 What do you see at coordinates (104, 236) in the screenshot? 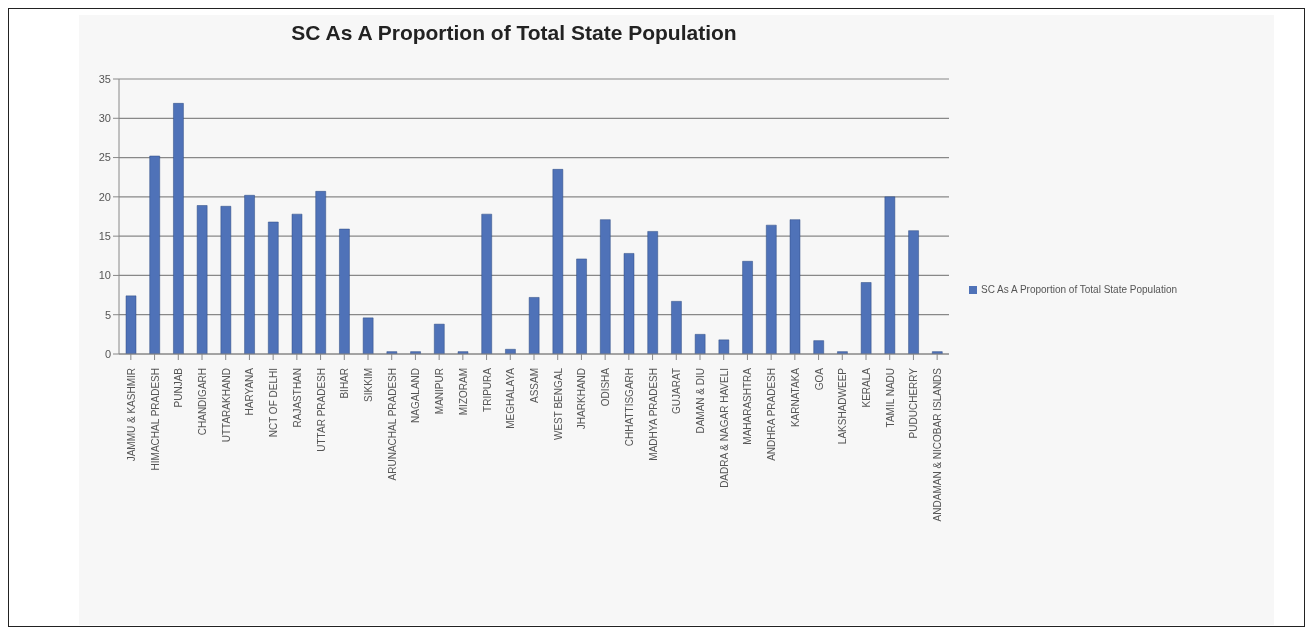
I see `y-tick-label: 15` at bounding box center [104, 236].